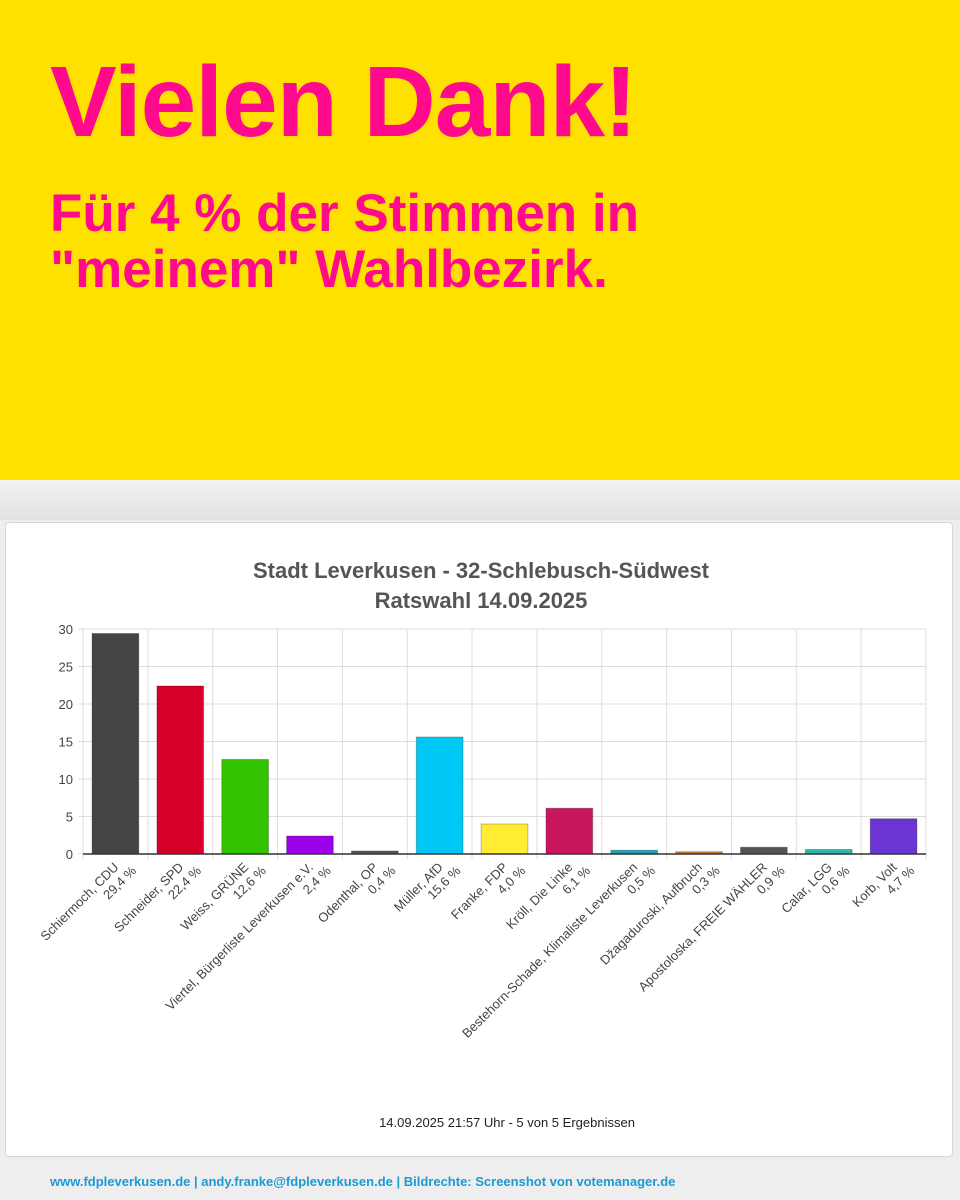 The width and height of the screenshot is (960, 1200). I want to click on y-tick-label: 20, so click(66, 704).